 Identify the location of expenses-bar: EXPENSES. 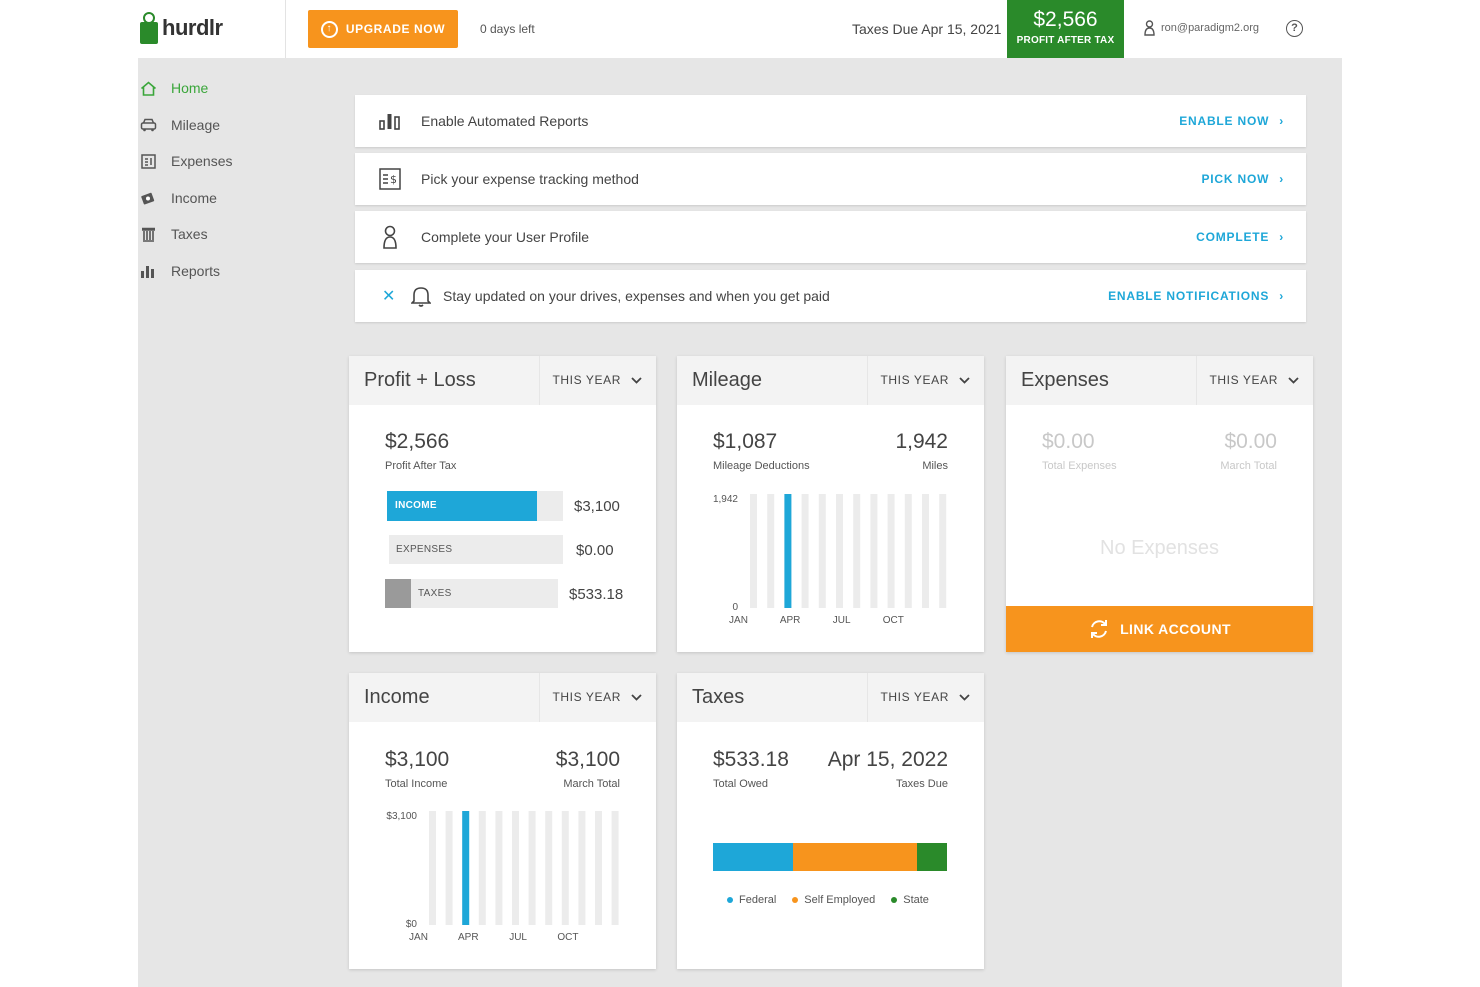
(476, 549).